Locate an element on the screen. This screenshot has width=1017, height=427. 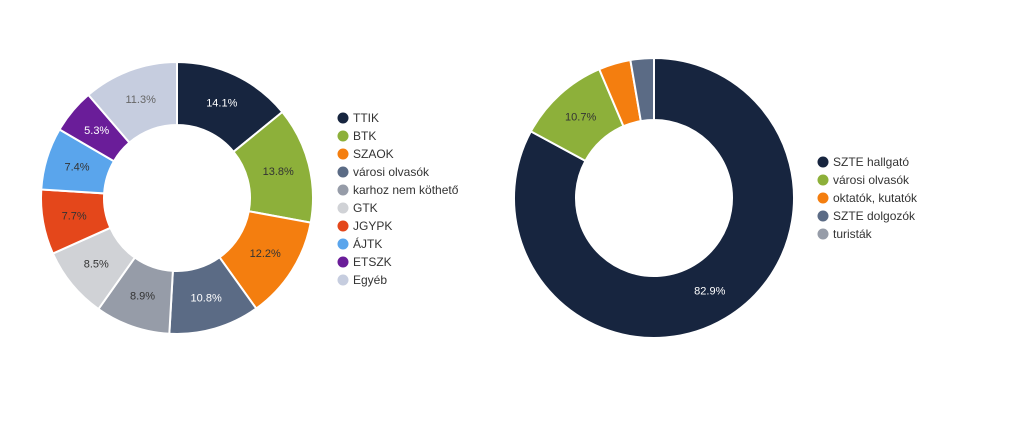
faculty-data-label-egyeb: 11.3% is located at coordinates (140, 100).